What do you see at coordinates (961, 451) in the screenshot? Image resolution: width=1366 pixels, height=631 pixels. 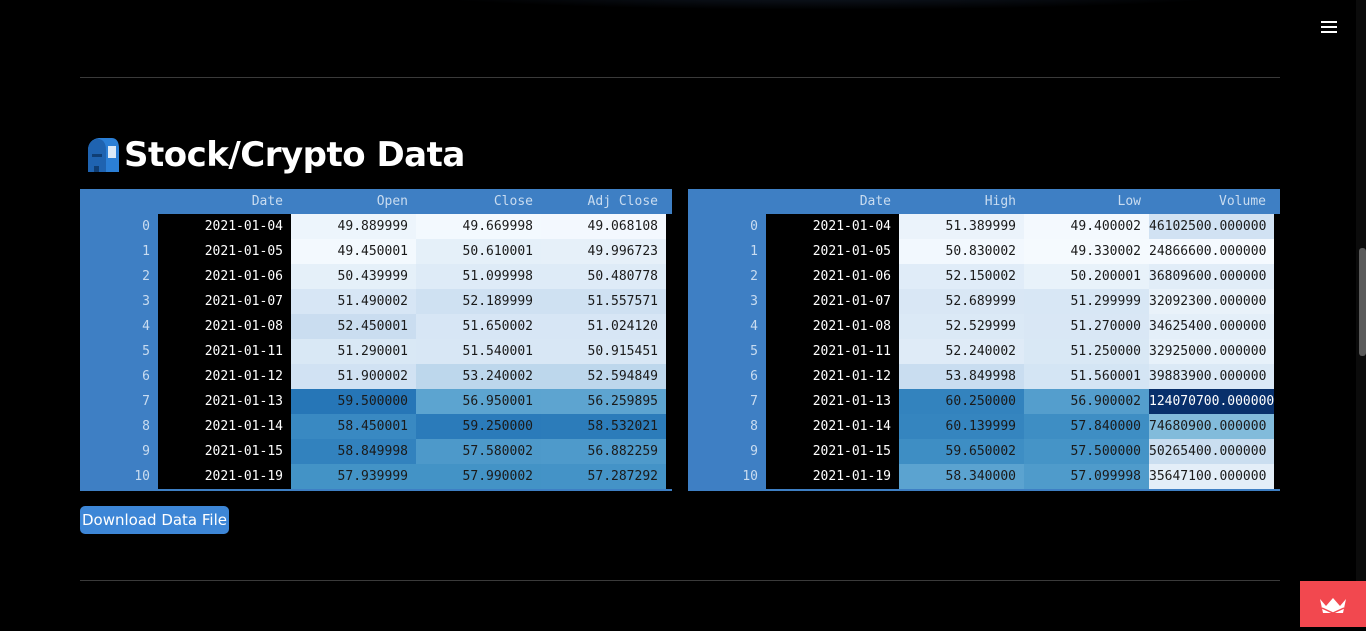 I see `value-cell: 59.650002` at bounding box center [961, 451].